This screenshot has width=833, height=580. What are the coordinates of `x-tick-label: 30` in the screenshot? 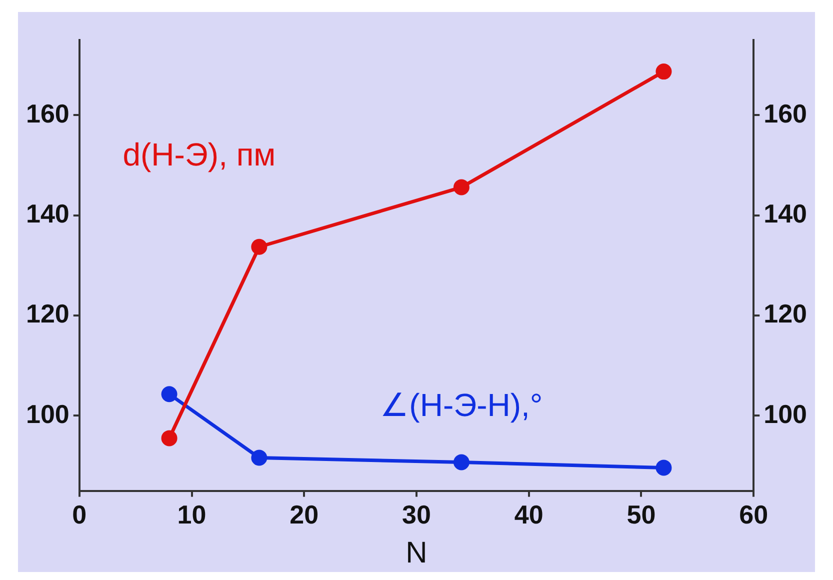 It's located at (416, 515).